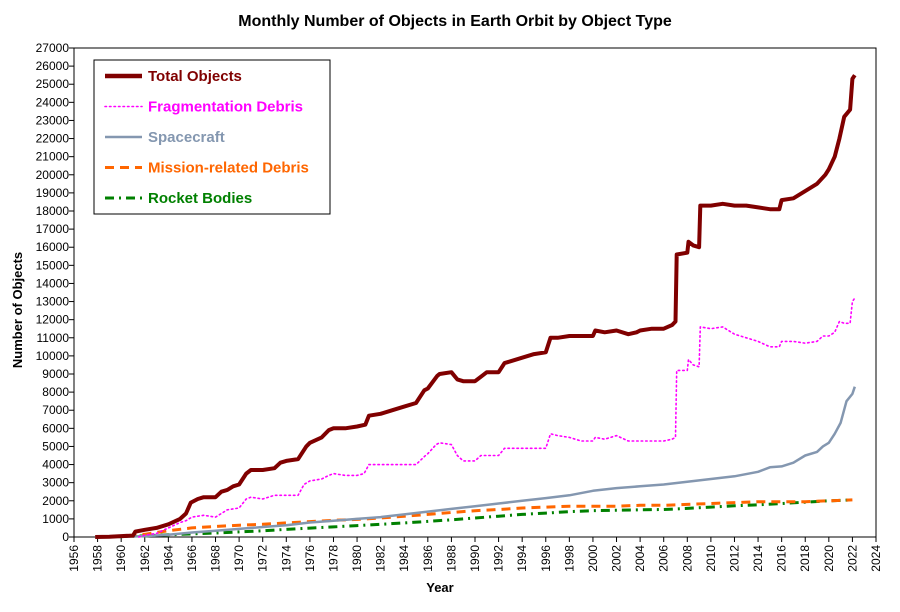 Image resolution: width=900 pixels, height=612 pixels. What do you see at coordinates (53, 48) in the screenshot?
I see `y-tick-label: 27000` at bounding box center [53, 48].